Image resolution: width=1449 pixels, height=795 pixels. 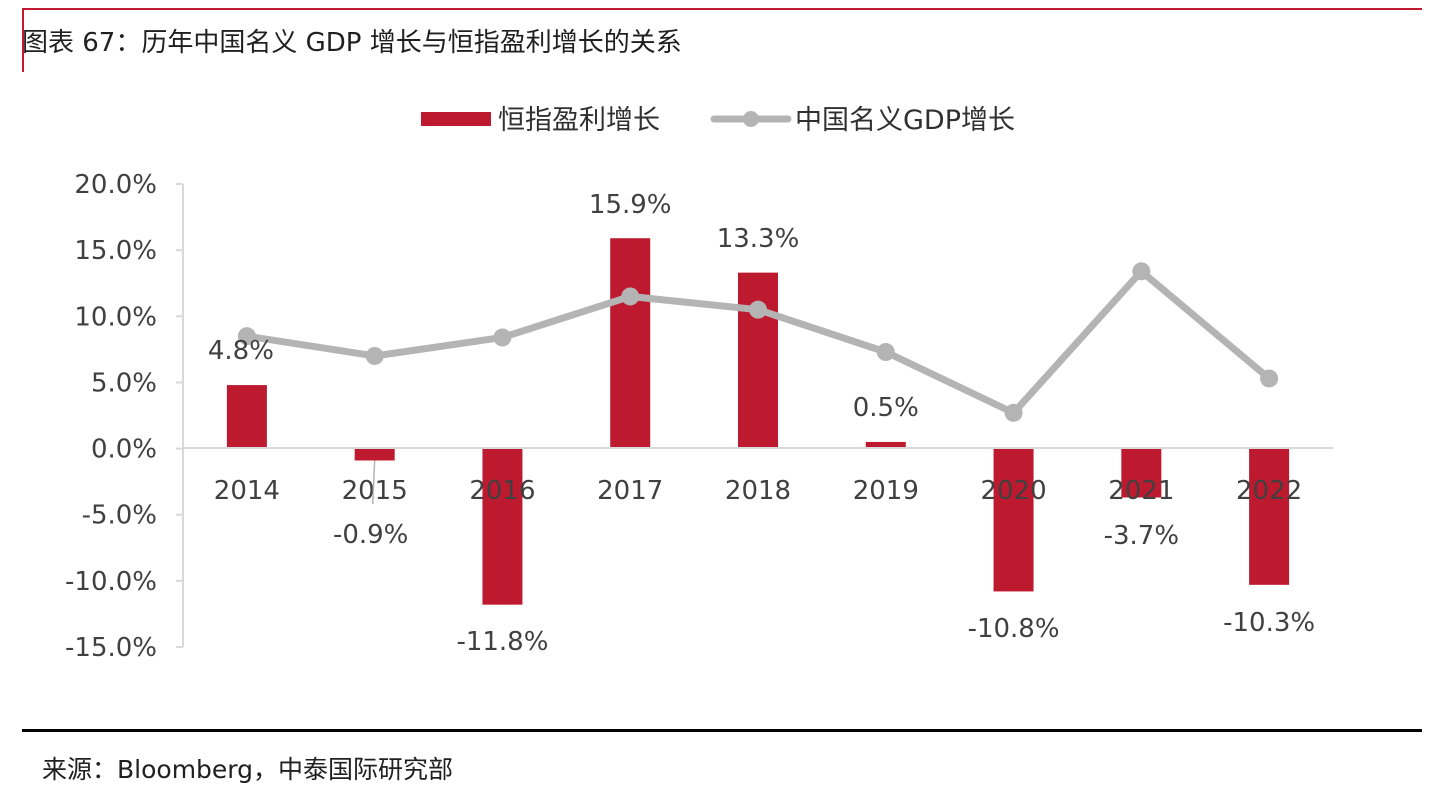 What do you see at coordinates (630, 491) in the screenshot?
I see `x-tick-label: 2017` at bounding box center [630, 491].